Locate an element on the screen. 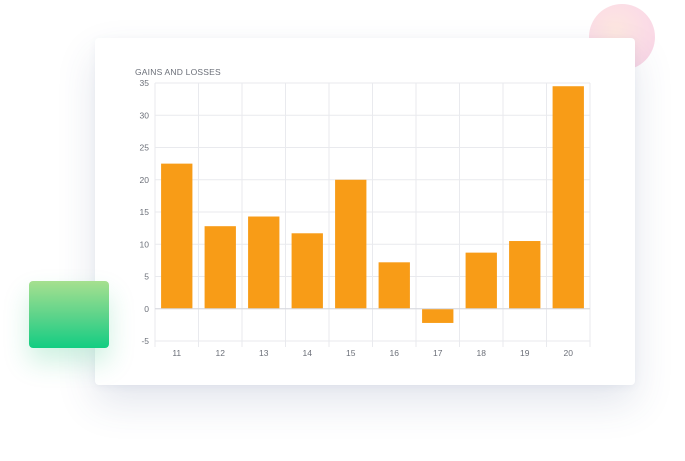  y-tick-label: 30 is located at coordinates (145, 115).